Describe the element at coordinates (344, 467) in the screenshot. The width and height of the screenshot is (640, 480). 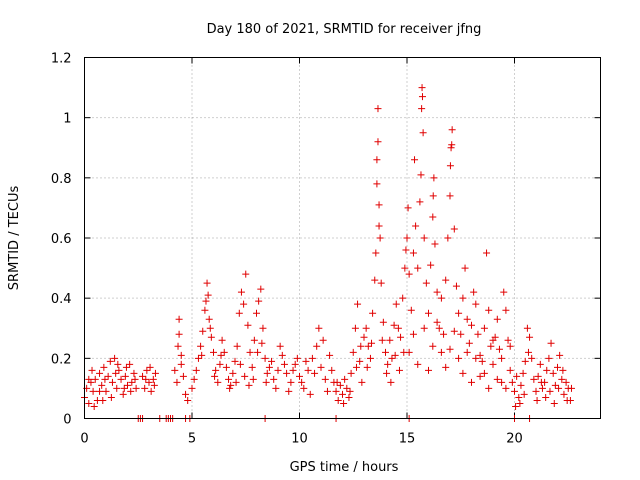
I see `x-axis-label: GPS time / hours` at that location.